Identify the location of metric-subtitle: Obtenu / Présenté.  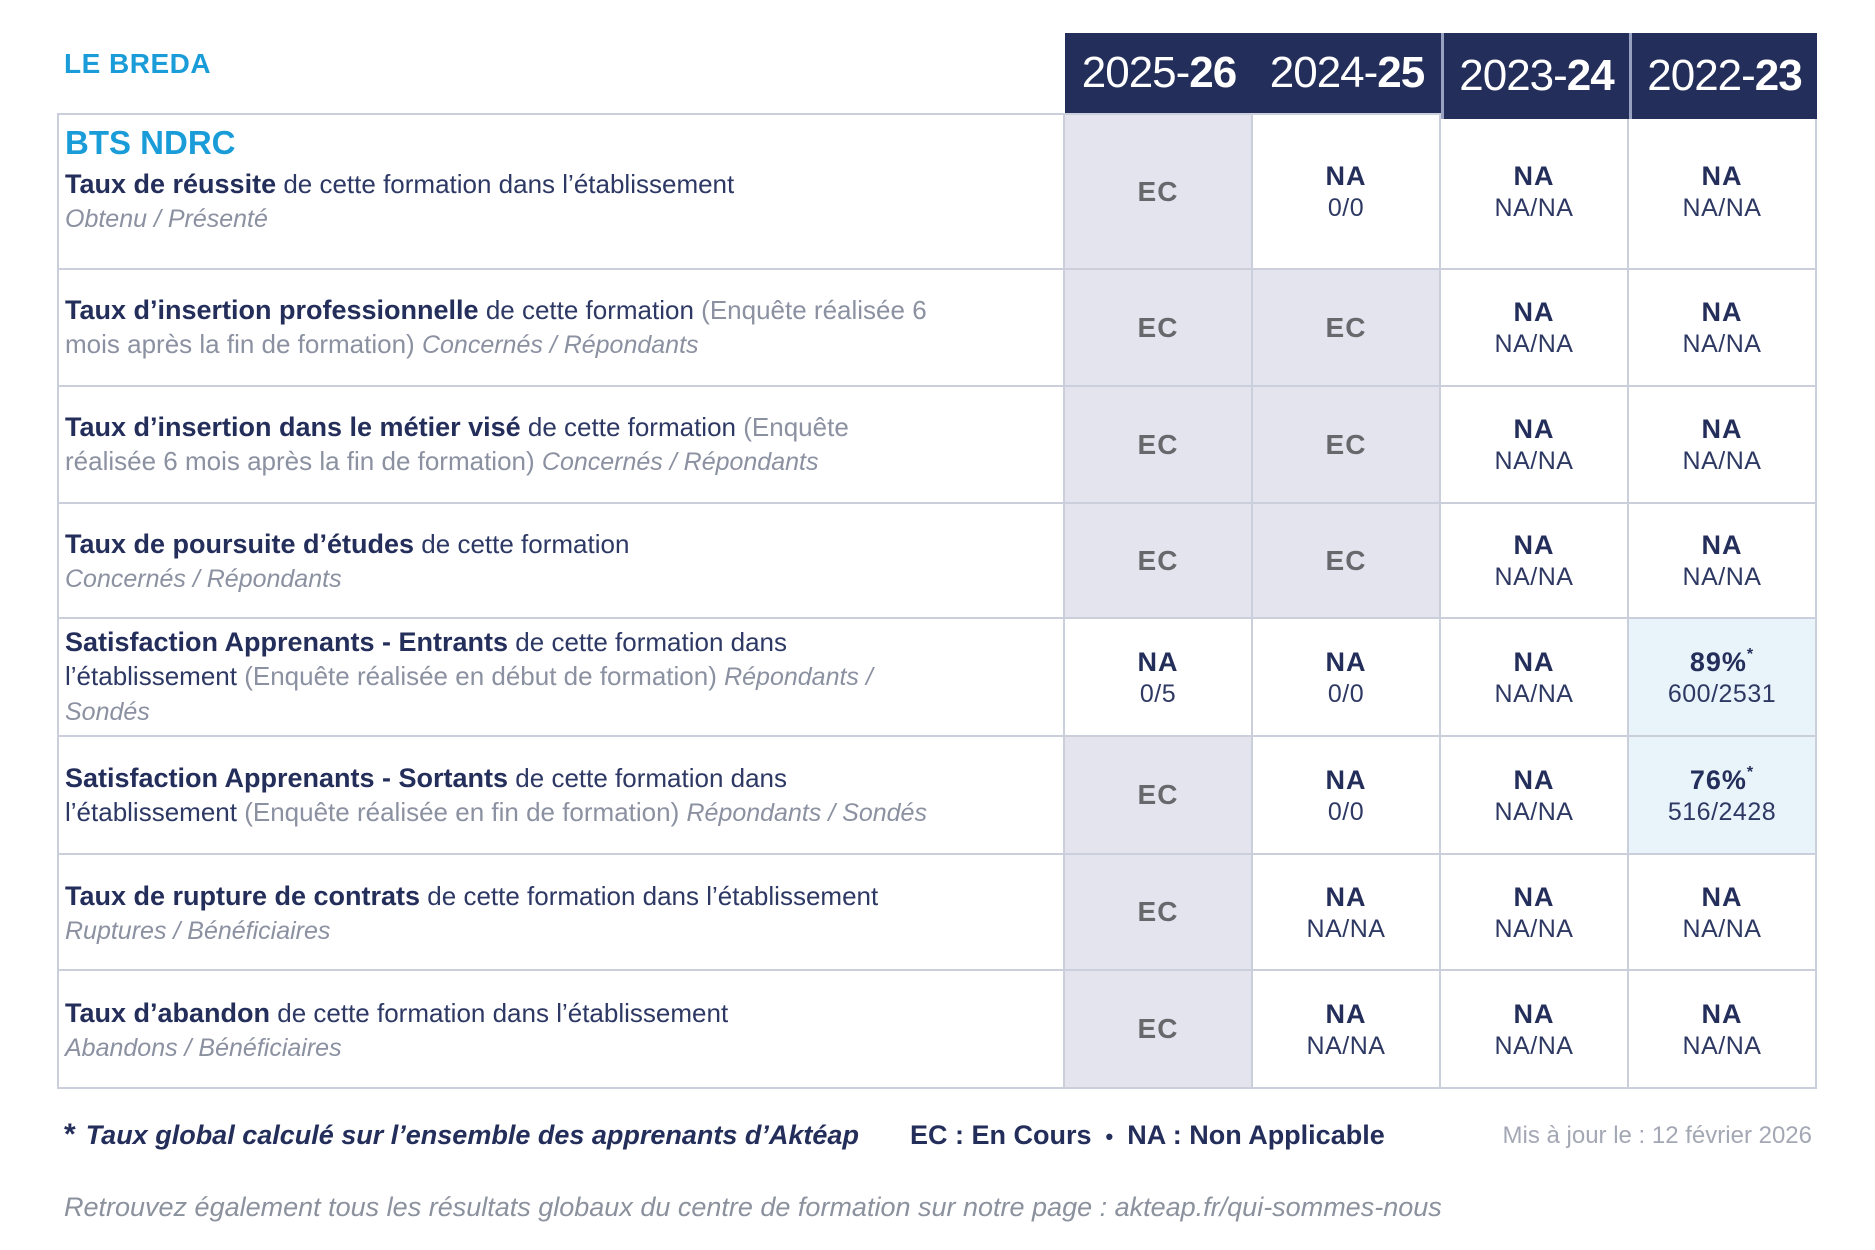
(166, 219).